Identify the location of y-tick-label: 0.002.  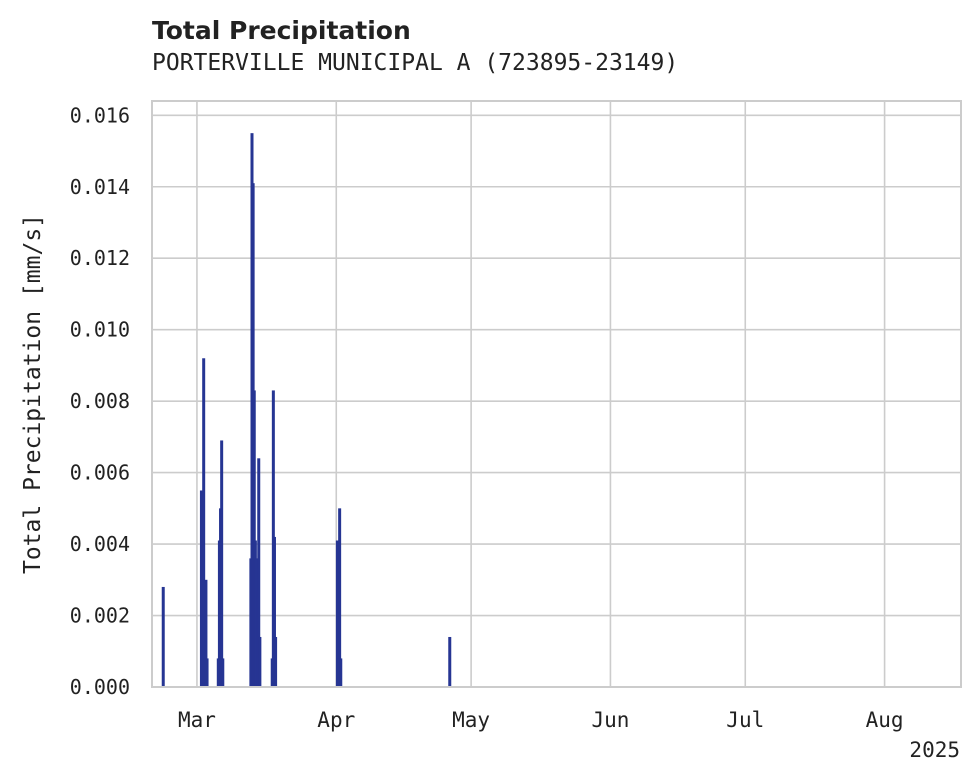
(100, 616).